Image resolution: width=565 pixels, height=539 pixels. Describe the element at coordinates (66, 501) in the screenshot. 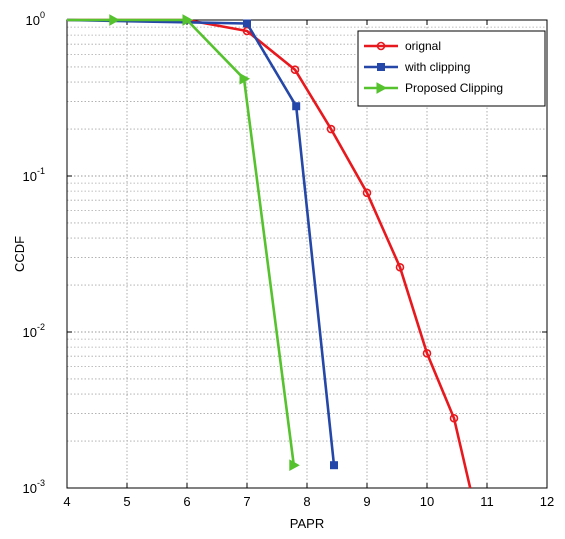

I see `x-tick-label: 4` at that location.